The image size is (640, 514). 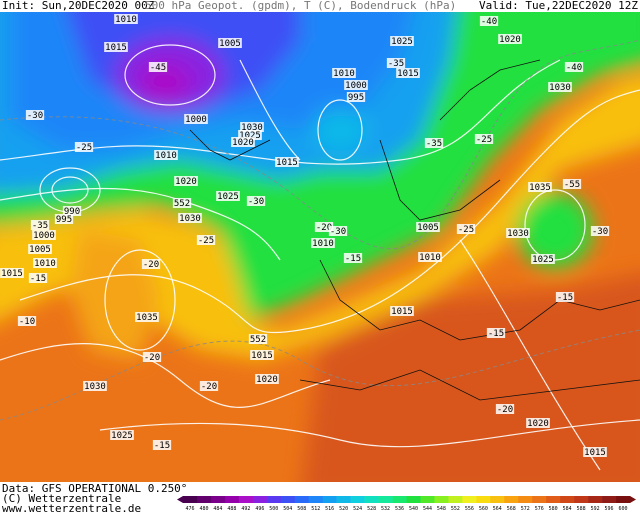 What do you see at coordinates (525, 509) in the screenshot?
I see `colorbar-label: 572` at bounding box center [525, 509].